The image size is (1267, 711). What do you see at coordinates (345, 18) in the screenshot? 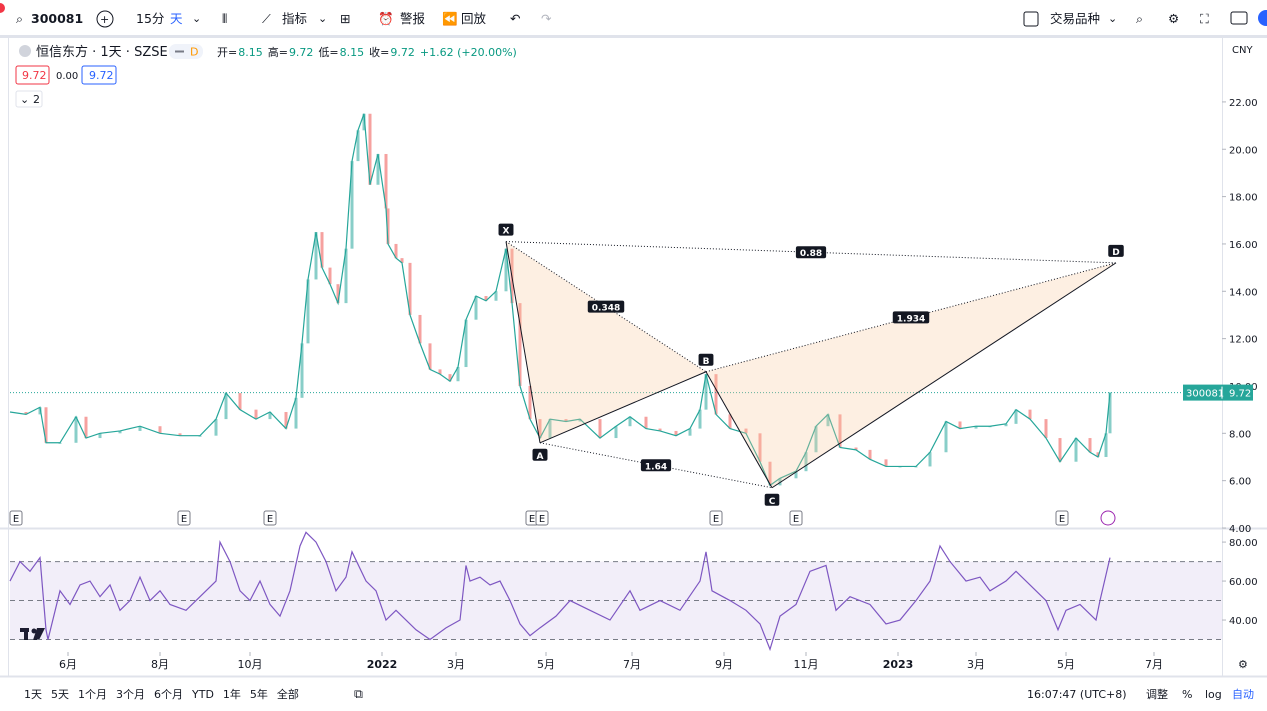
I see `layout-icon: ⊞` at bounding box center [345, 18].